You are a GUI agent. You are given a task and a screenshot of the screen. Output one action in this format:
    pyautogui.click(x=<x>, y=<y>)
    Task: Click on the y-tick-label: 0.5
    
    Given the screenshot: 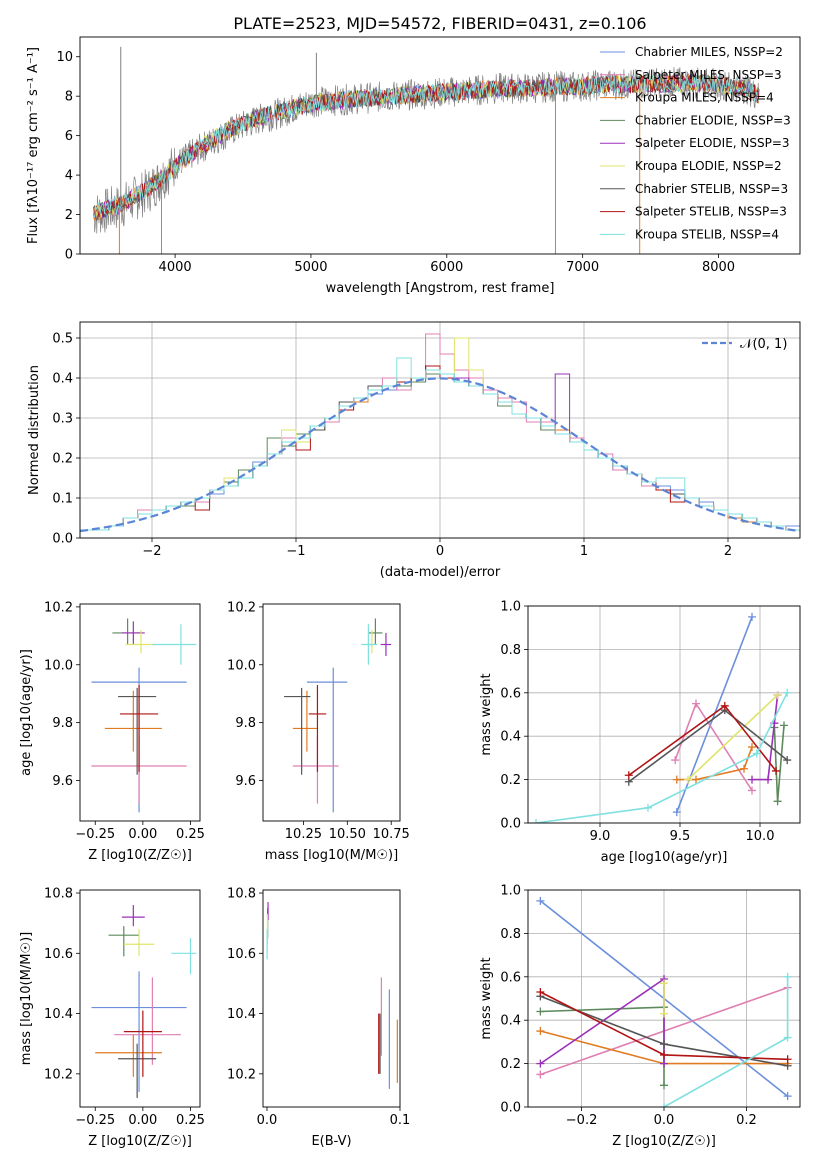 What is the action you would take?
    pyautogui.click(x=62, y=339)
    